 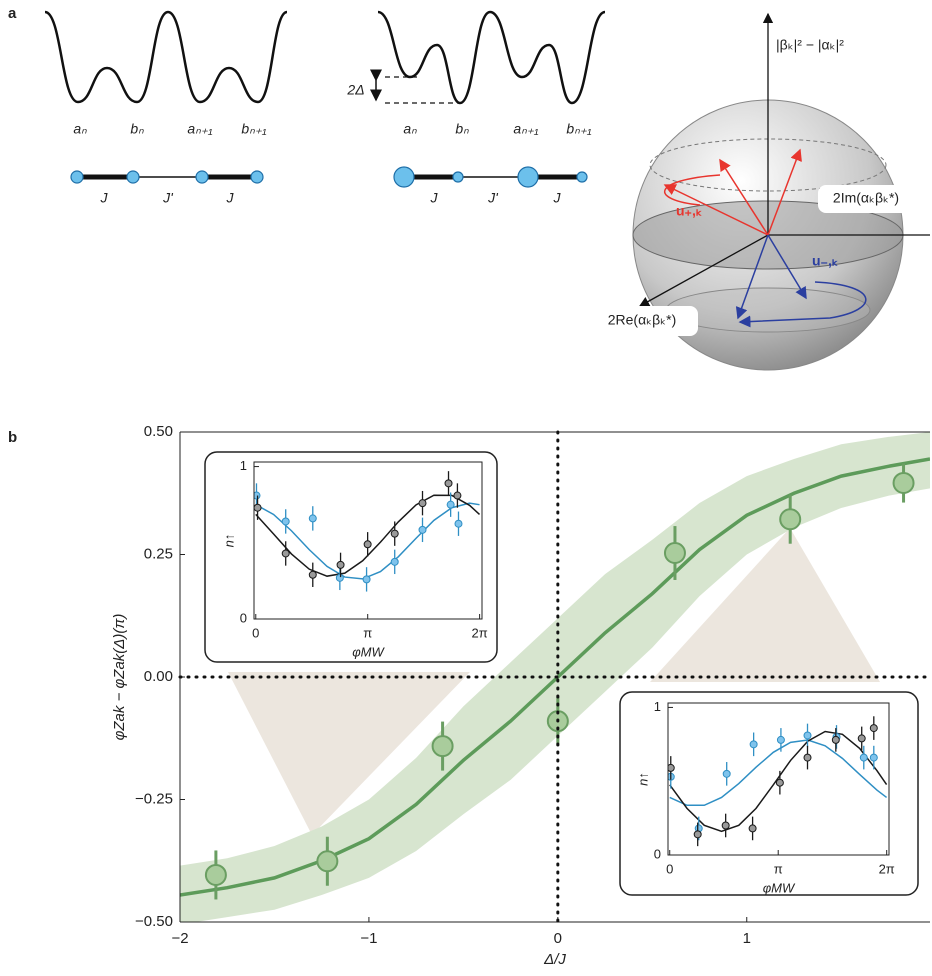 I want to click on panel-label: a, so click(x=12, y=13).